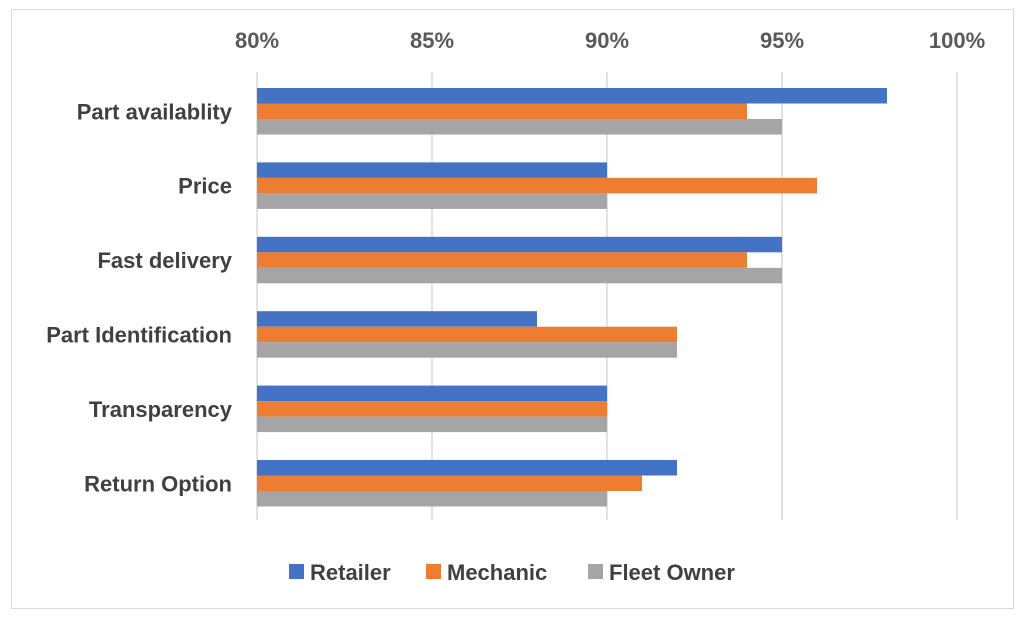 The image size is (1024, 618). Describe the element at coordinates (432, 40) in the screenshot. I see `x-tick-label: 85%` at that location.